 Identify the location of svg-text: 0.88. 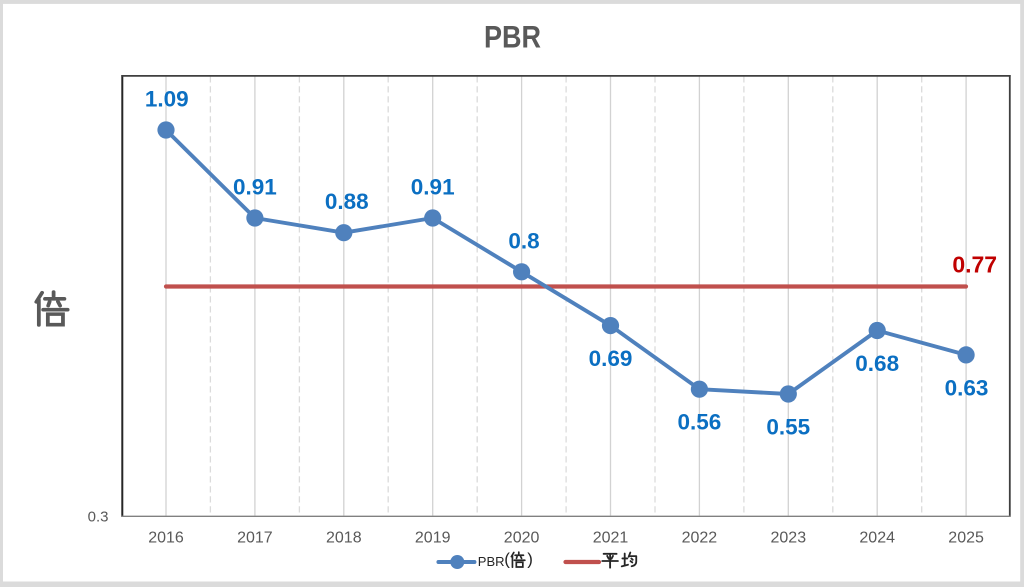
(347, 201).